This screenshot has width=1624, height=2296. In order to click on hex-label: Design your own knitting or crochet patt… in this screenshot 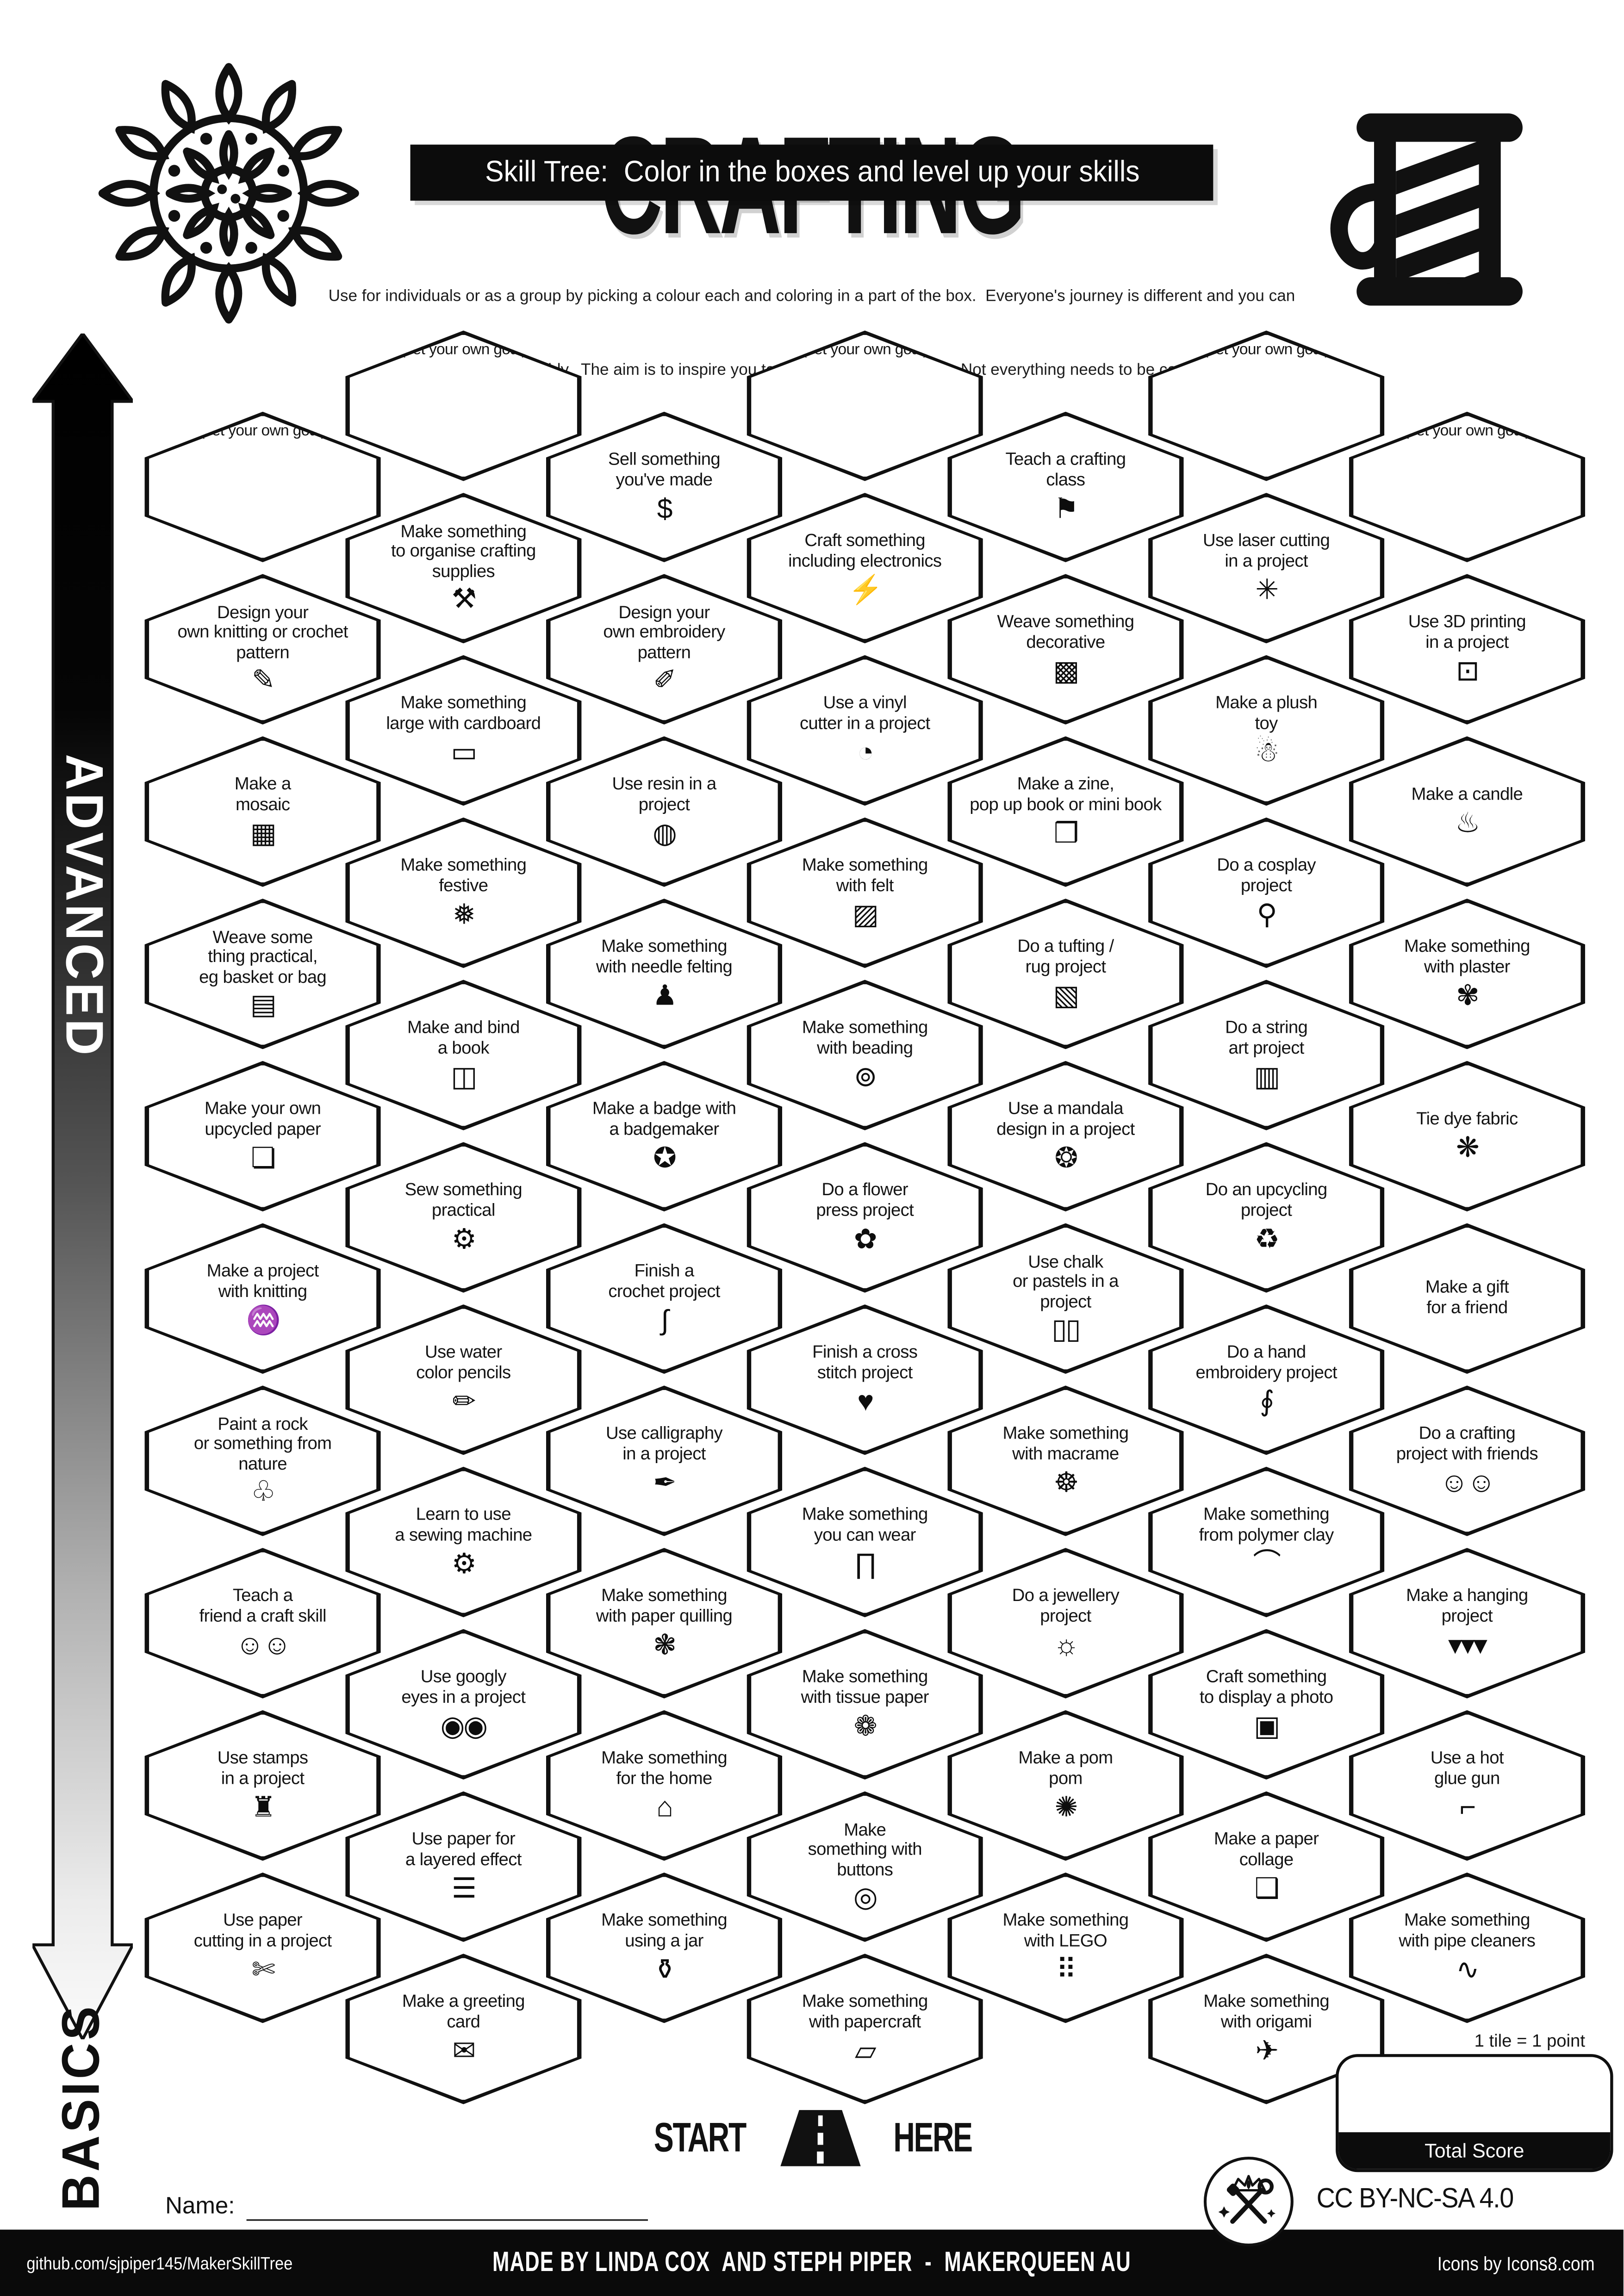, I will do `click(262, 633)`.